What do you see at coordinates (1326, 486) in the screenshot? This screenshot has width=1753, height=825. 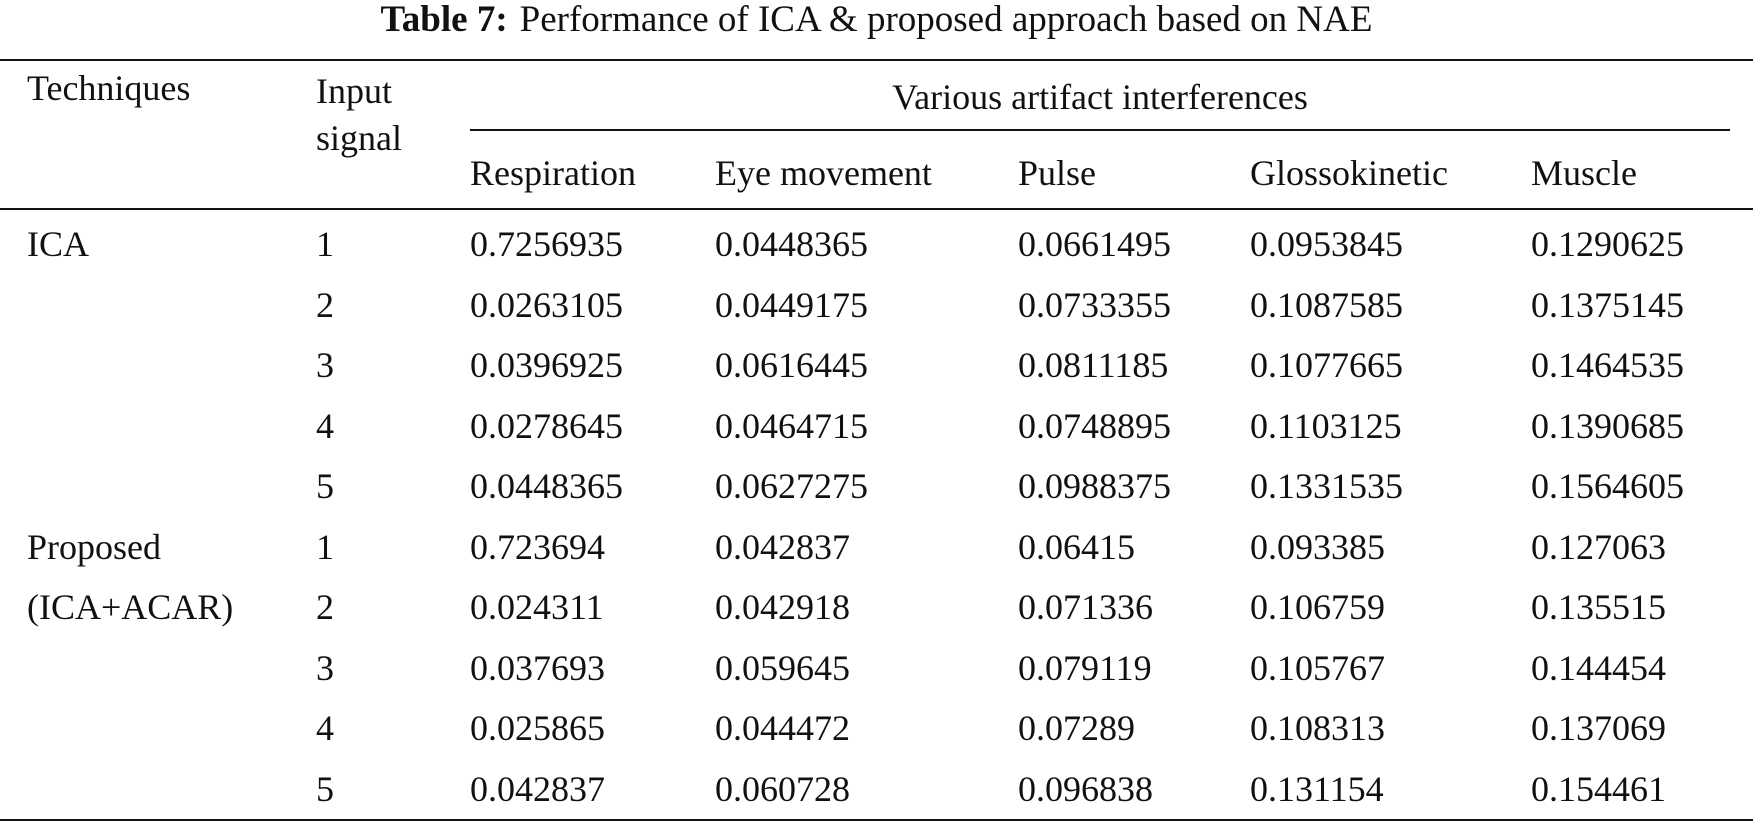 I see `value-cell: 0.1331535` at bounding box center [1326, 486].